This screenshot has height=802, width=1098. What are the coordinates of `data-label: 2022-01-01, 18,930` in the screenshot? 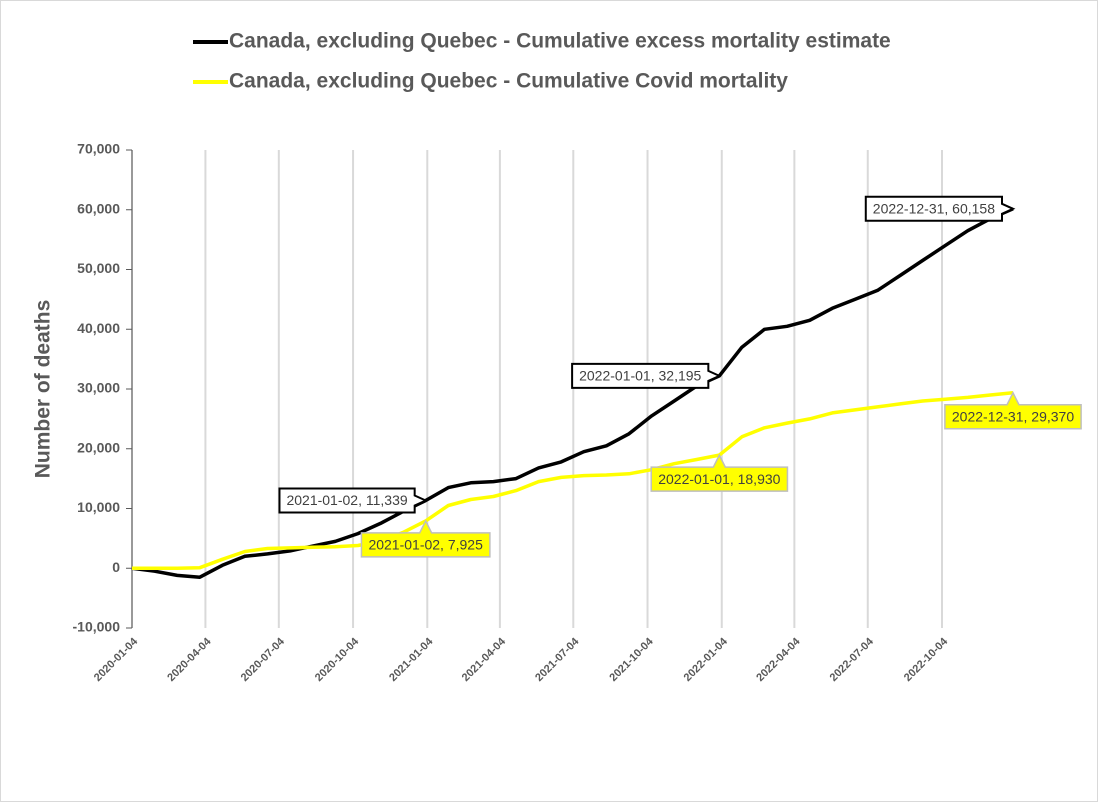 It's located at (719, 472).